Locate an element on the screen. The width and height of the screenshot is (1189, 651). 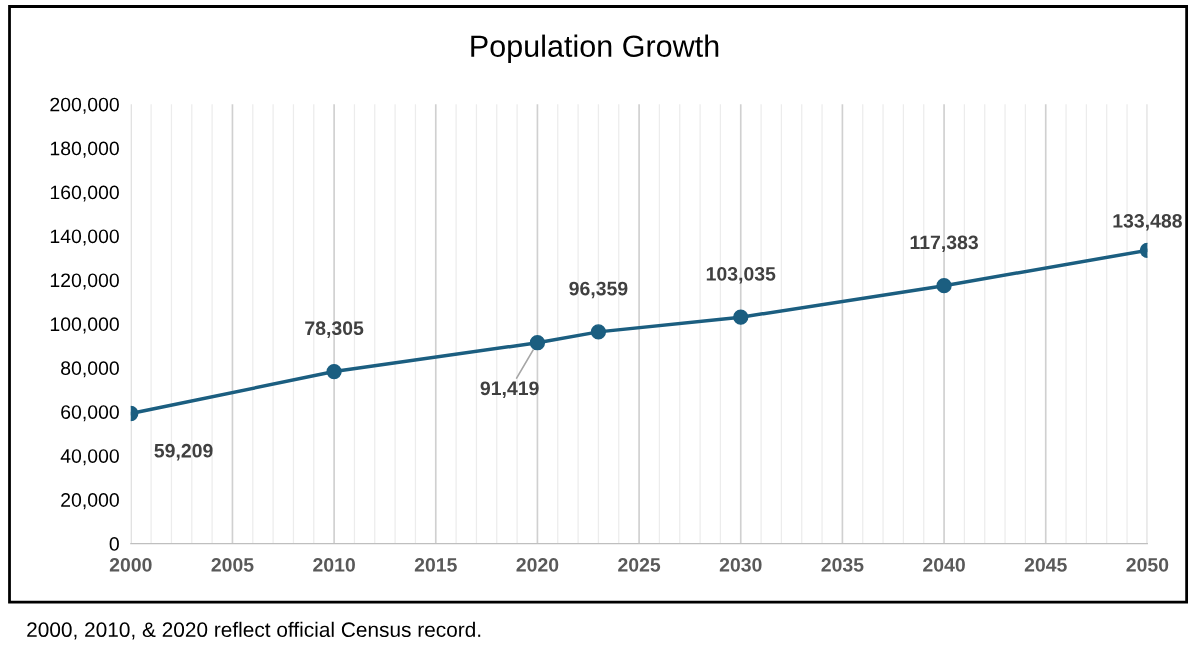
y-tick-label: 40,000 is located at coordinates (89, 457).